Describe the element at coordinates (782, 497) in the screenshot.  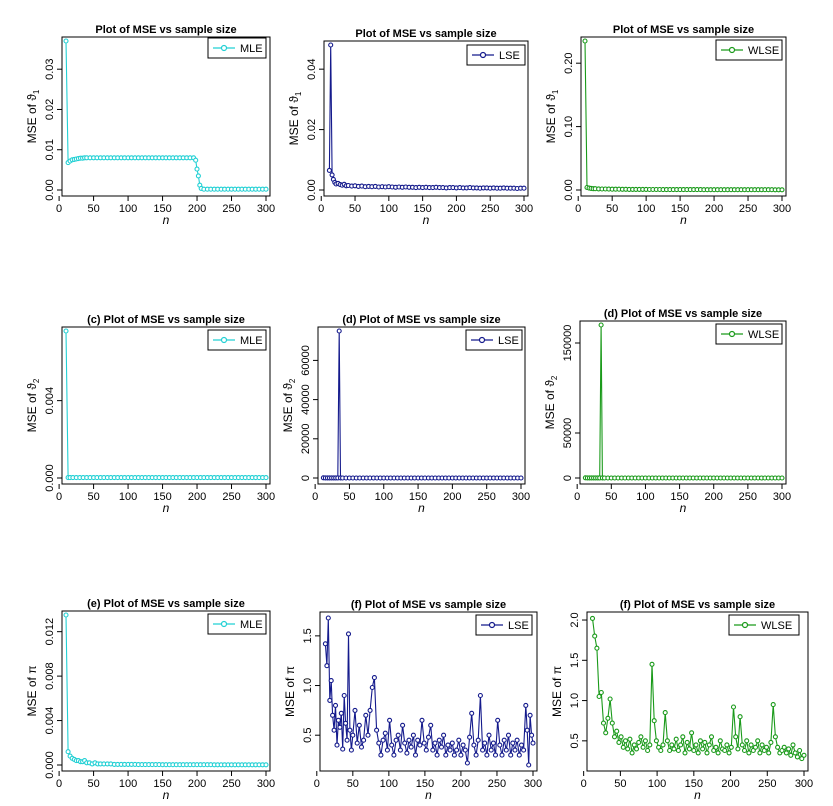
I see `panel-6-xtick-label: 300` at that location.